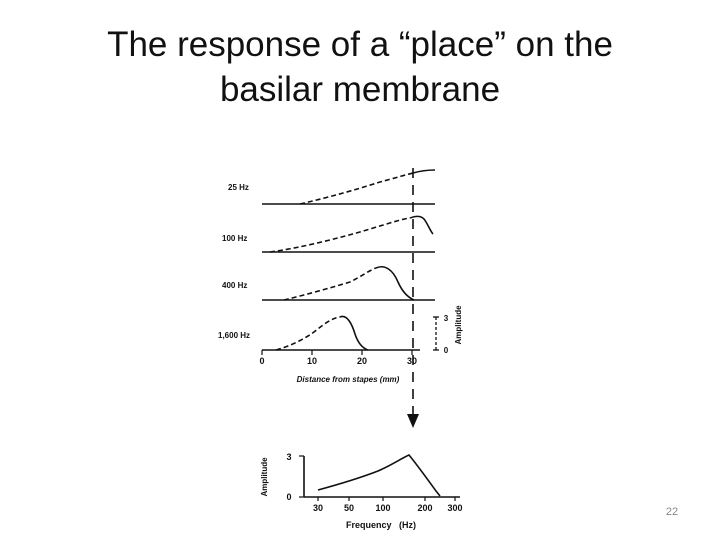  What do you see at coordinates (381, 525) in the screenshot?
I see `frequency-axis-label: Frequency (Hz)` at bounding box center [381, 525].